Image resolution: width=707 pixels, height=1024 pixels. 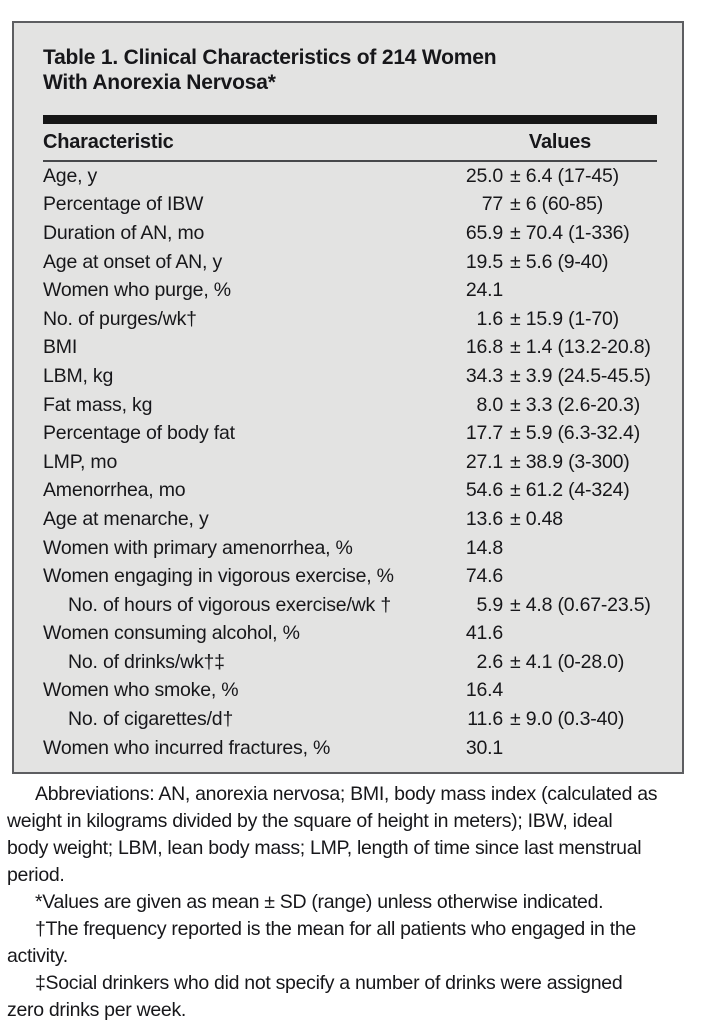 What do you see at coordinates (98, 404) in the screenshot?
I see `row-label: Fat mass, kg` at bounding box center [98, 404].